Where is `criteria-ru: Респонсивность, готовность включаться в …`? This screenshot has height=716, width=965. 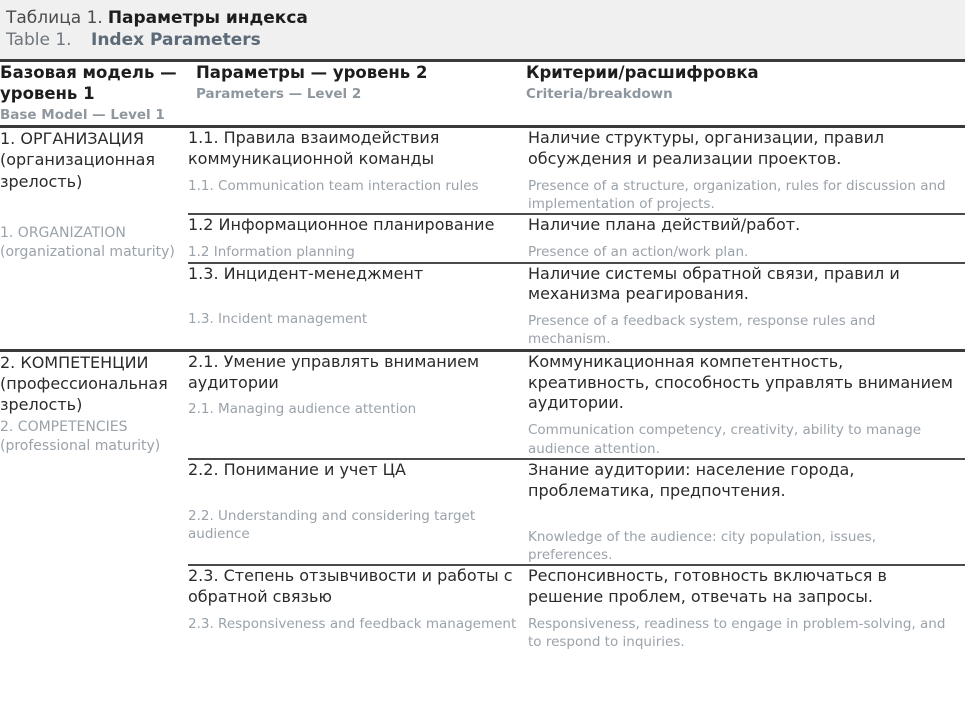 criteria-ru: Респонсивность, готовность включаться в … is located at coordinates (707, 586).